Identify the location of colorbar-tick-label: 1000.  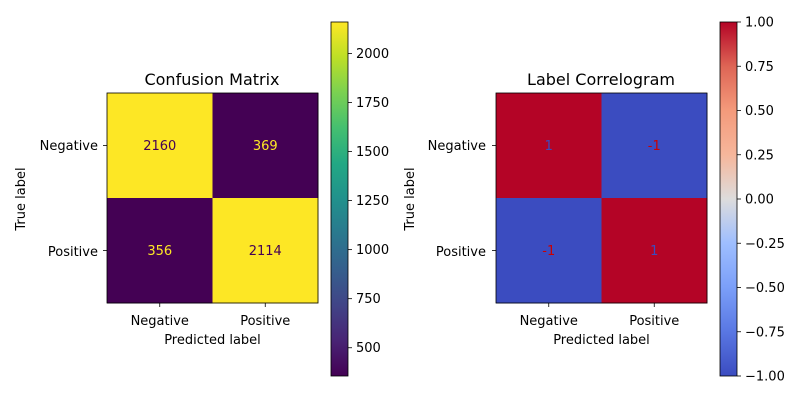
(372, 250).